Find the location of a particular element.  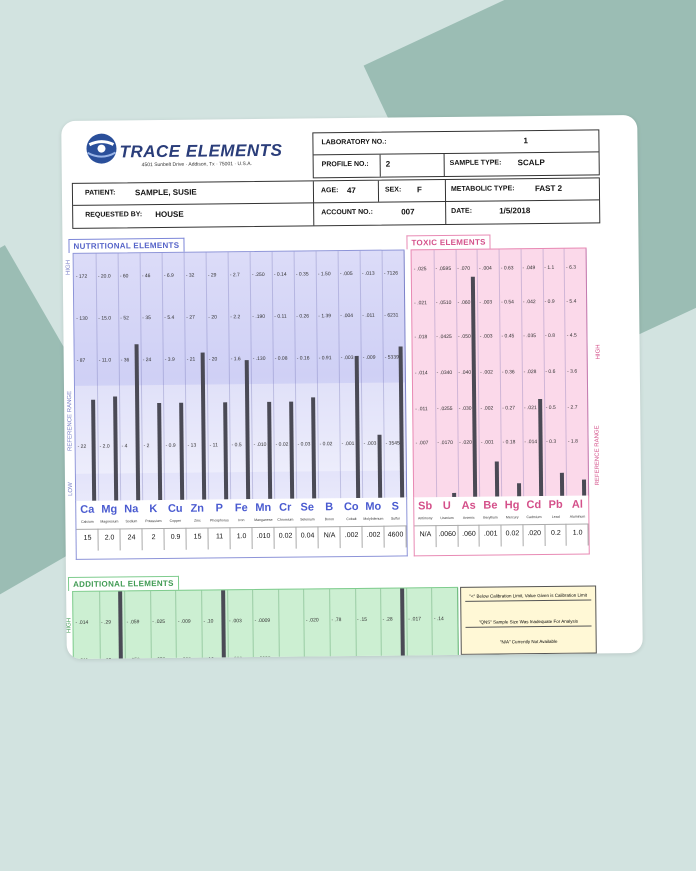

element-result: 11 is located at coordinates (219, 537).